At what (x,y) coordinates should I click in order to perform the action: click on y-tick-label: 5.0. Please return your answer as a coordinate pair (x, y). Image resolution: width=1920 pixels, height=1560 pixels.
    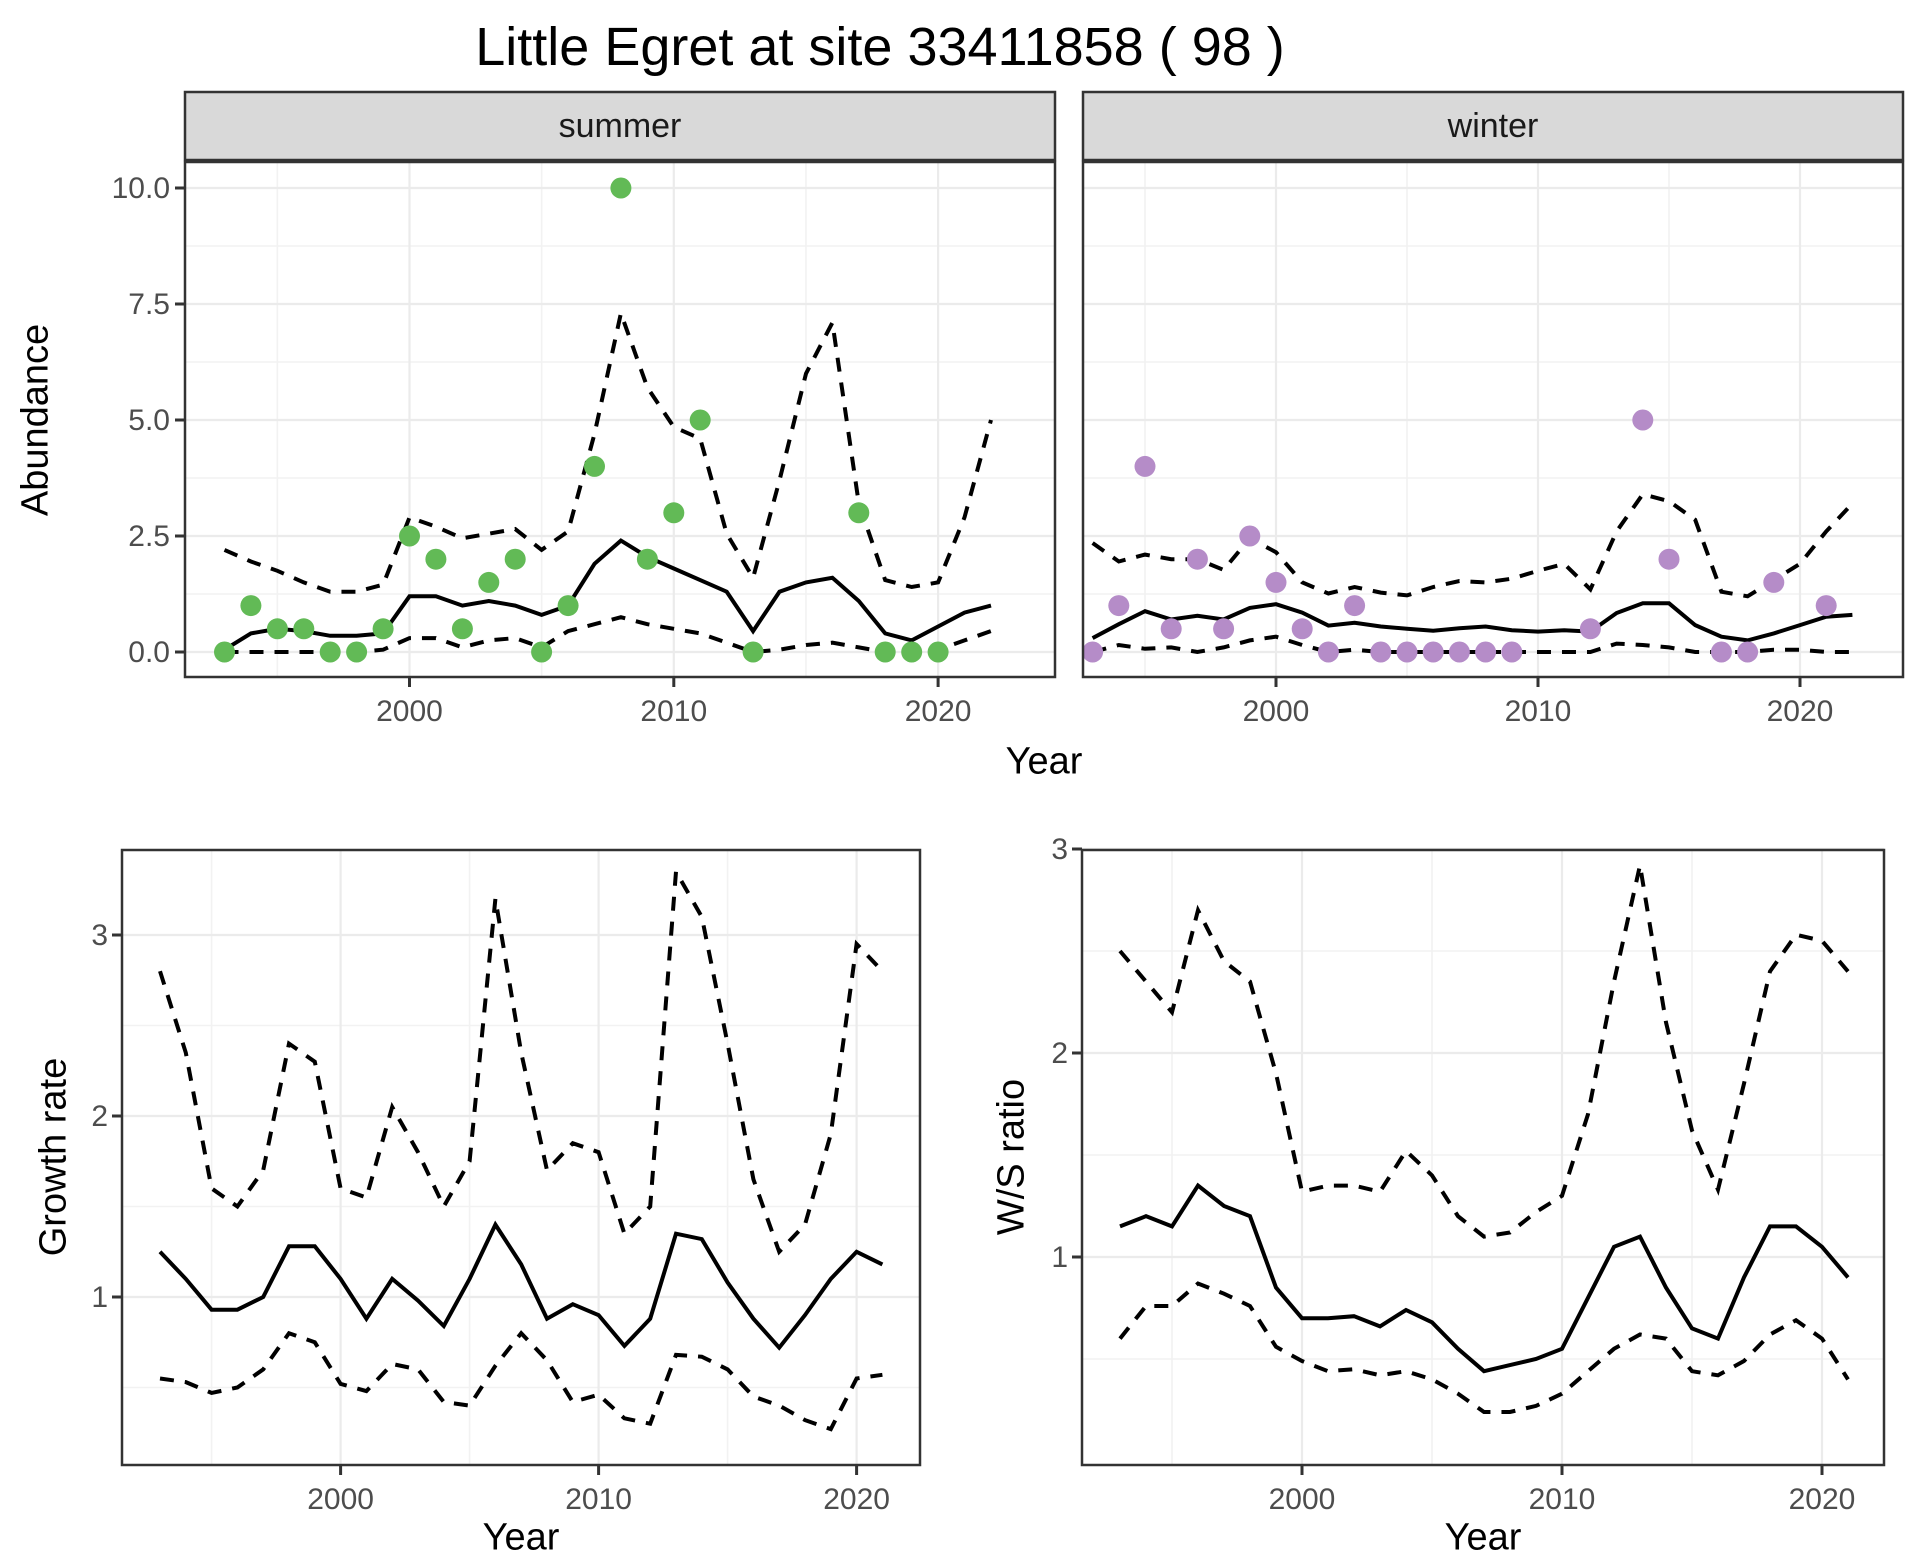
    Looking at the image, I should click on (149, 420).